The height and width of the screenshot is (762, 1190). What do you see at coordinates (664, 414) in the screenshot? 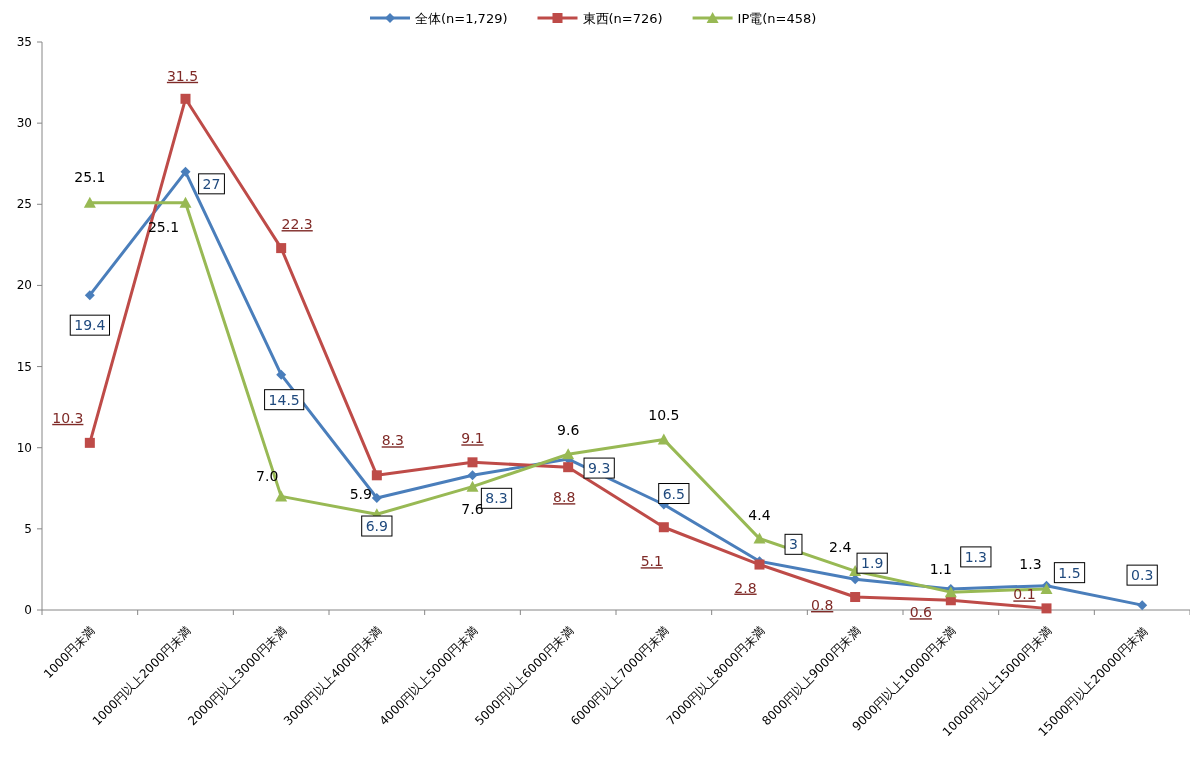
I see `data-label: 10.5` at bounding box center [664, 414].